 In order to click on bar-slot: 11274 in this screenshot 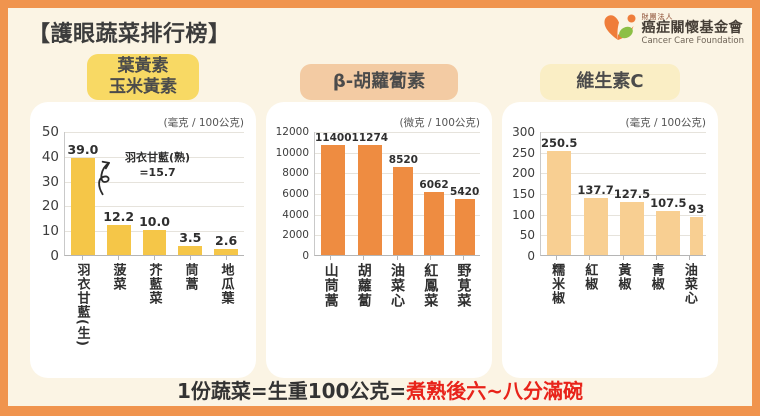, I will do `click(370, 193)`.